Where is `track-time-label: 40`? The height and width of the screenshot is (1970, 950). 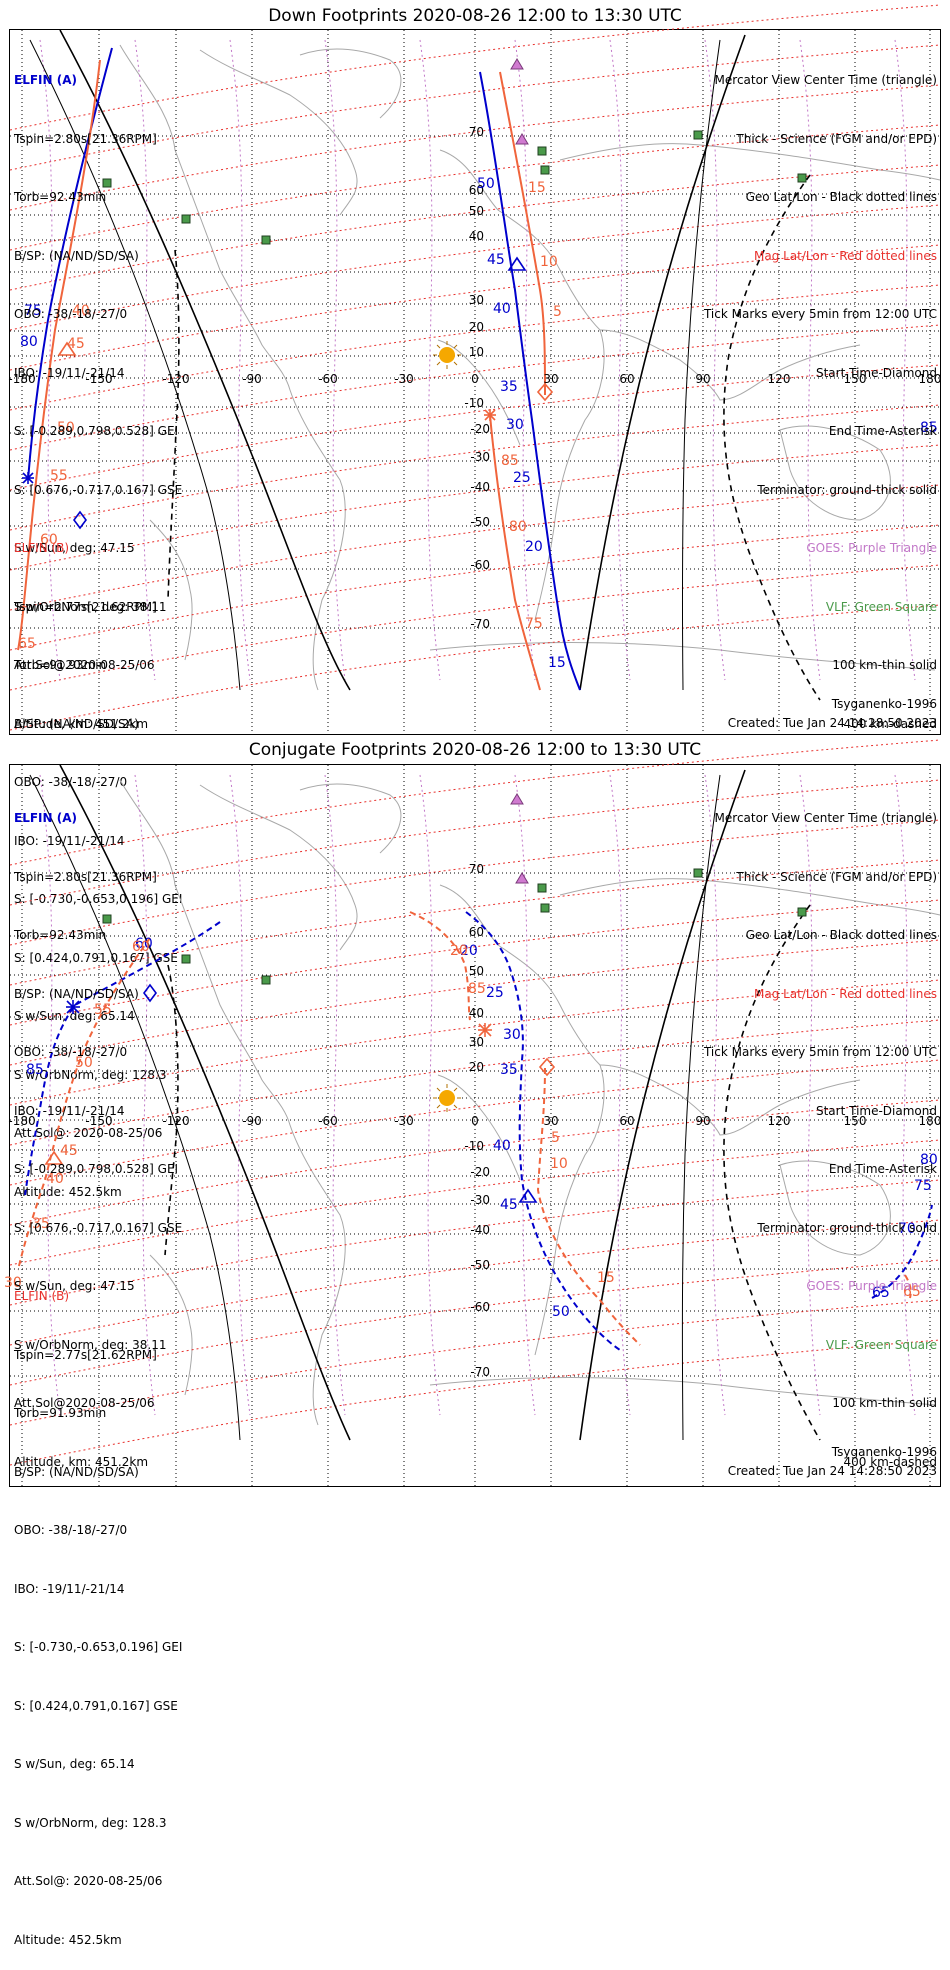
track-time-label: 40 is located at coordinates (502, 309).